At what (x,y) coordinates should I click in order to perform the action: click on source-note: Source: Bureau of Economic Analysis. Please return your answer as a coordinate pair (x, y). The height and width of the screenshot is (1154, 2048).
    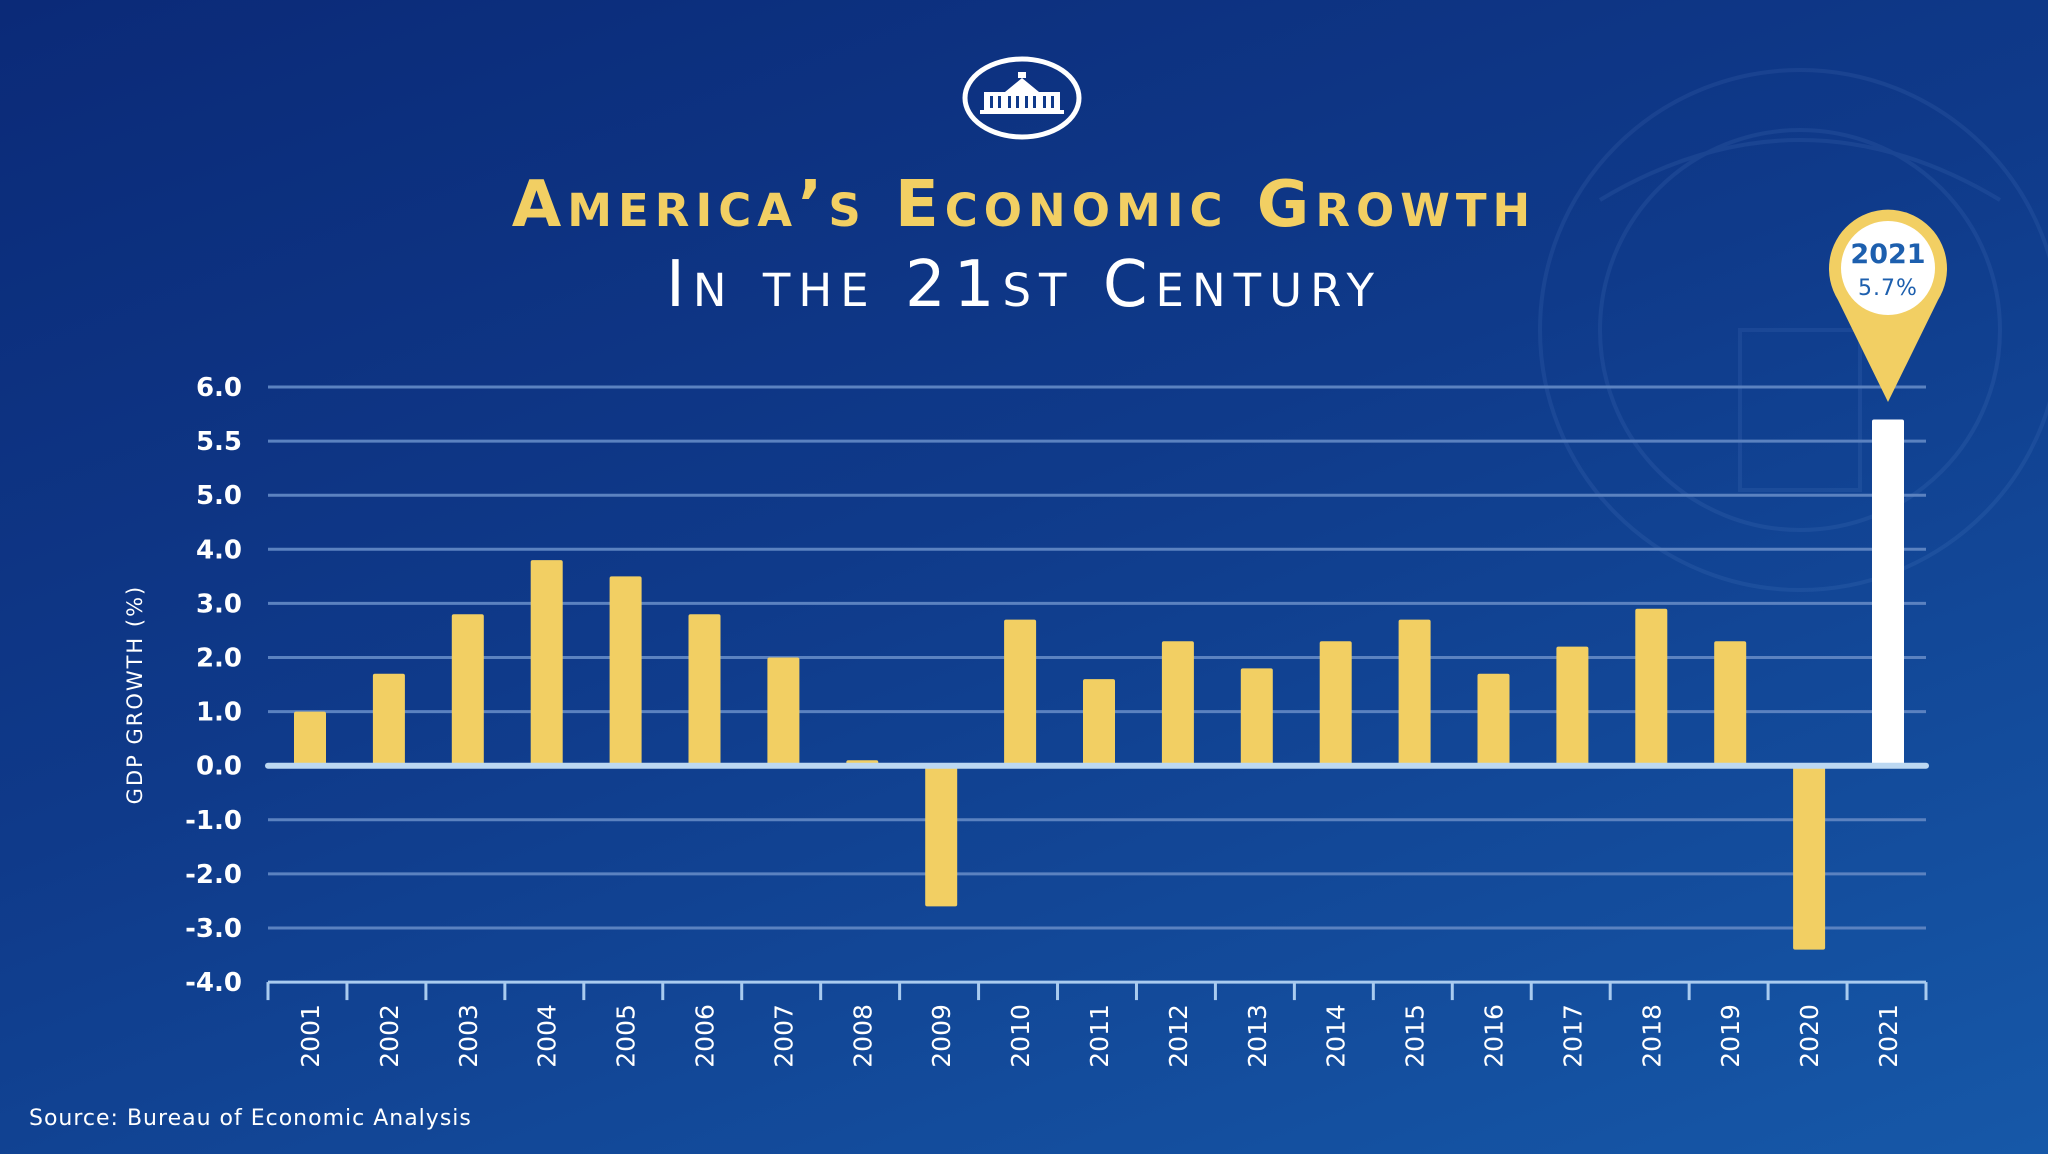
    Looking at the image, I should click on (250, 1118).